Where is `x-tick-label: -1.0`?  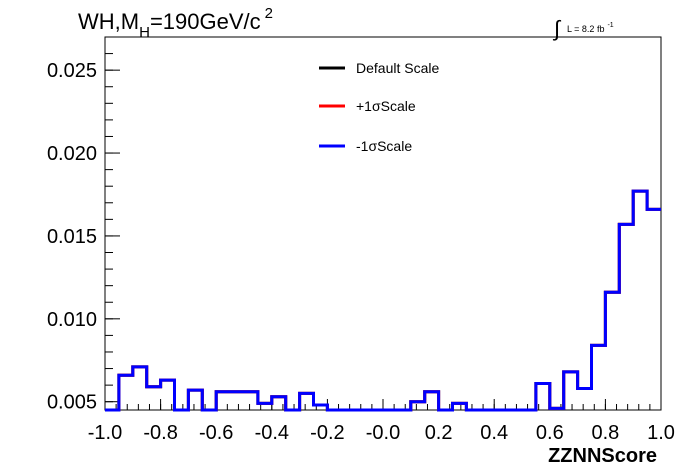 x-tick-label: -1.0 is located at coordinates (105, 433).